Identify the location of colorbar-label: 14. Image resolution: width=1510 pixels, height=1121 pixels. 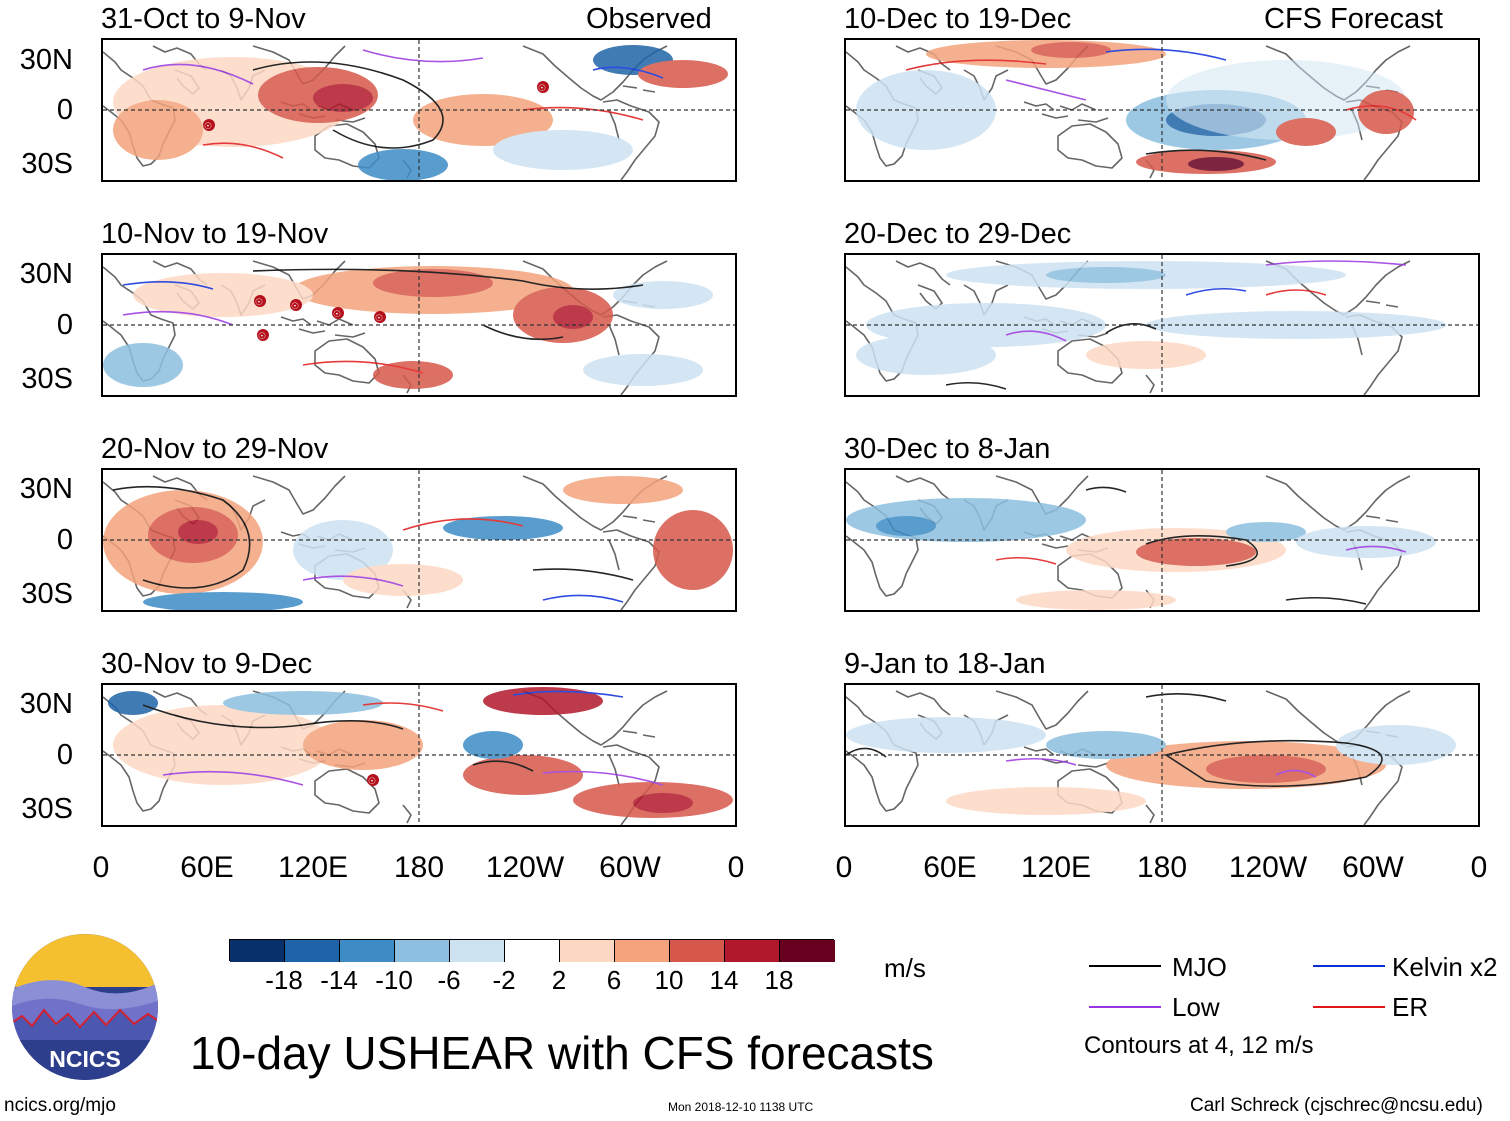
(724, 980).